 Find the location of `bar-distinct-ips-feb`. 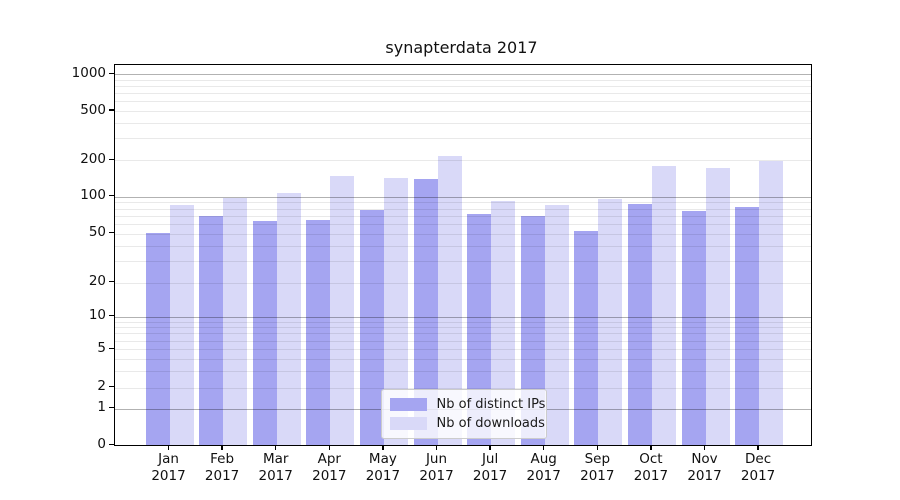

bar-distinct-ips-feb is located at coordinates (211, 330).